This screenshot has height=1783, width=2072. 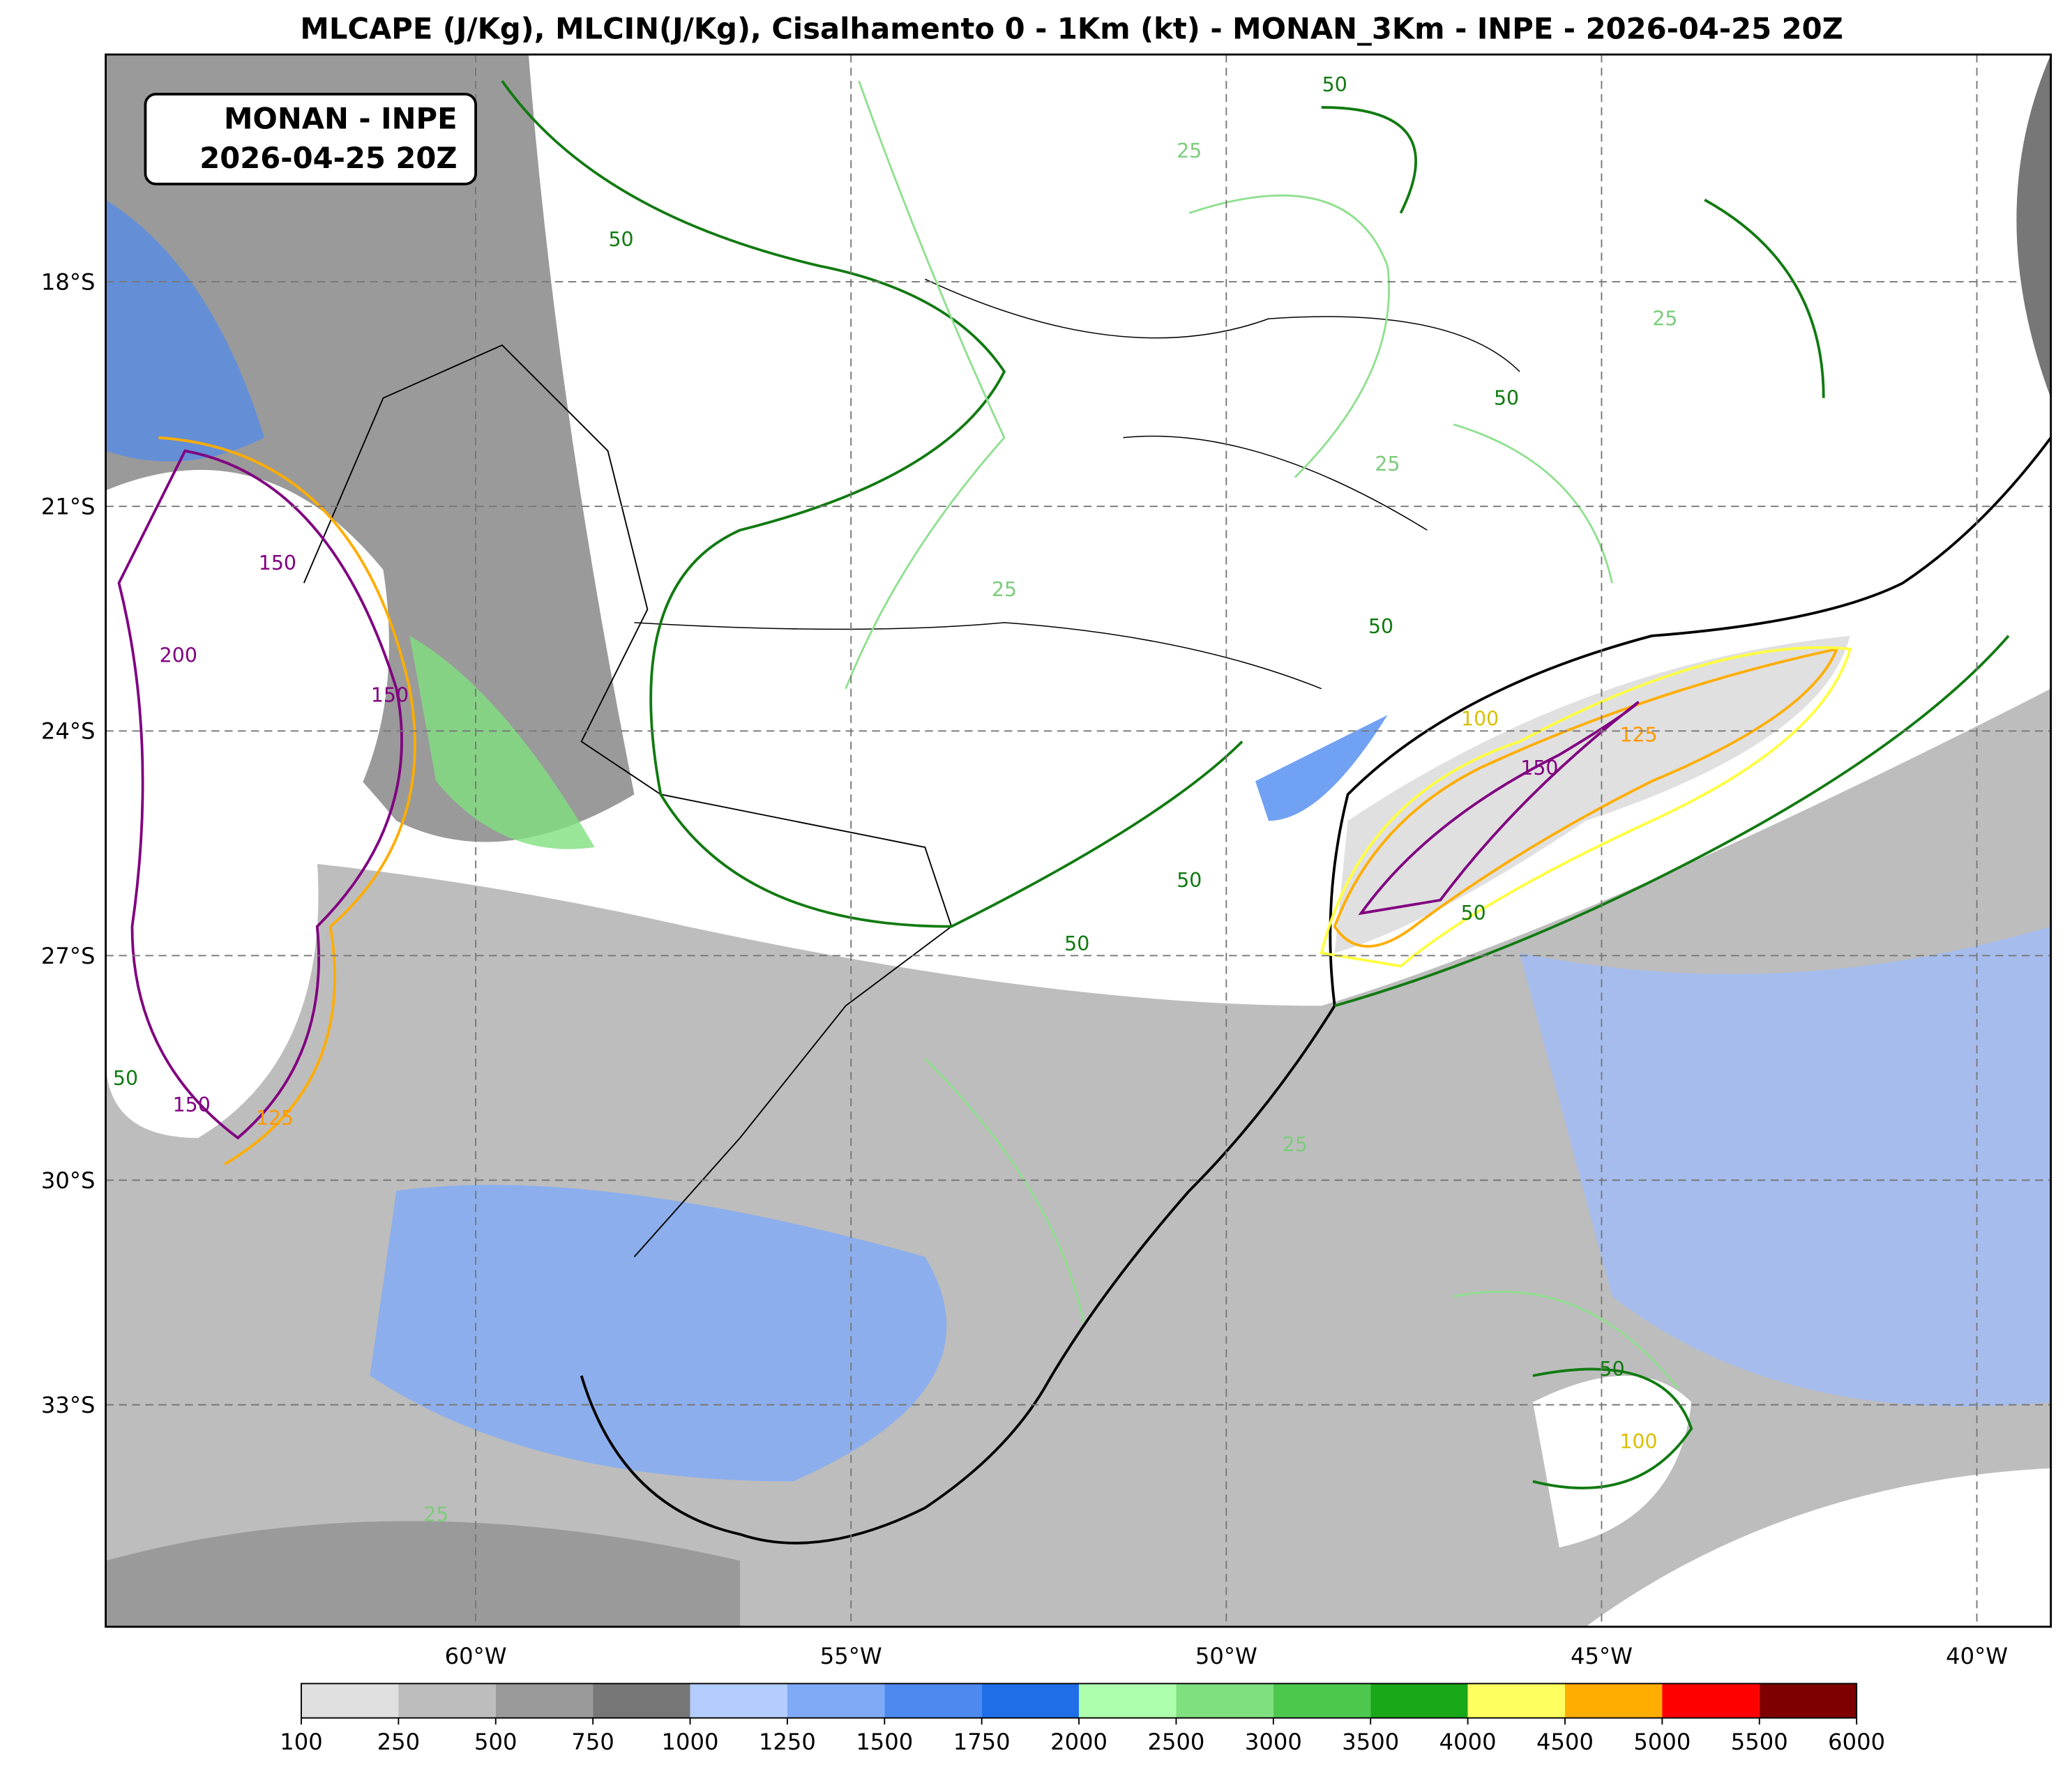 I want to click on colorbar-label: 1500, so click(x=884, y=1742).